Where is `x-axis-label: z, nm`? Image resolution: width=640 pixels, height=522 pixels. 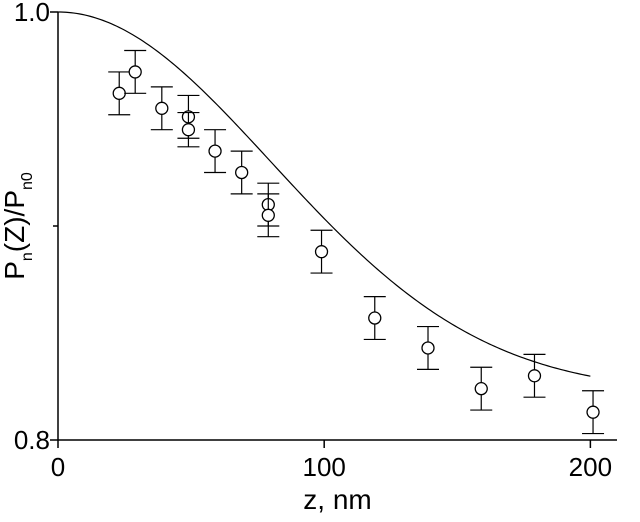 x-axis-label: z, nm is located at coordinates (337, 499).